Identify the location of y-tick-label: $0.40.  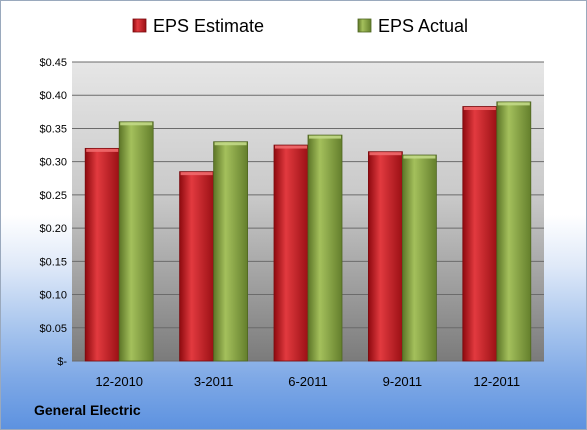
(53, 96).